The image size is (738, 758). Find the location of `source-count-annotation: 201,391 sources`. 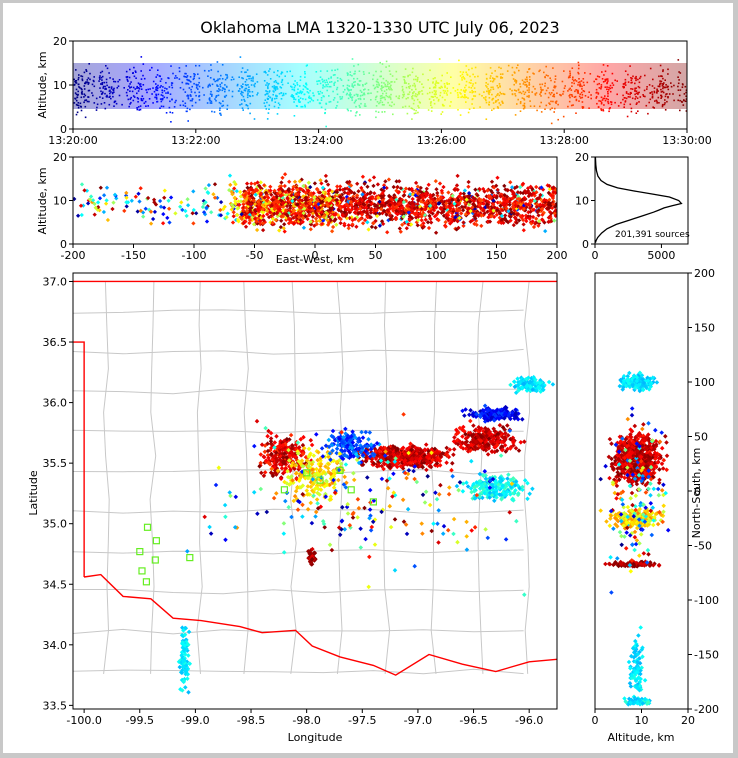

source-count-annotation: 201,391 sources is located at coordinates (652, 235).